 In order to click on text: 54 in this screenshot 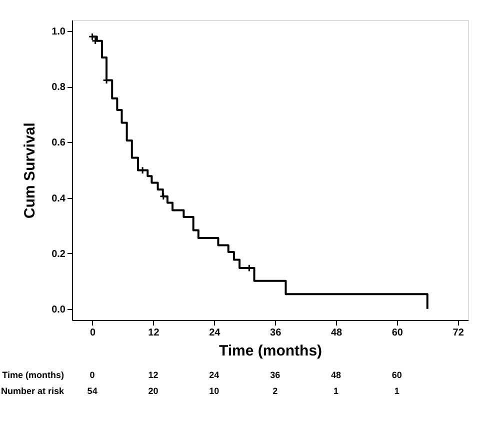, I will do `click(92, 391)`.